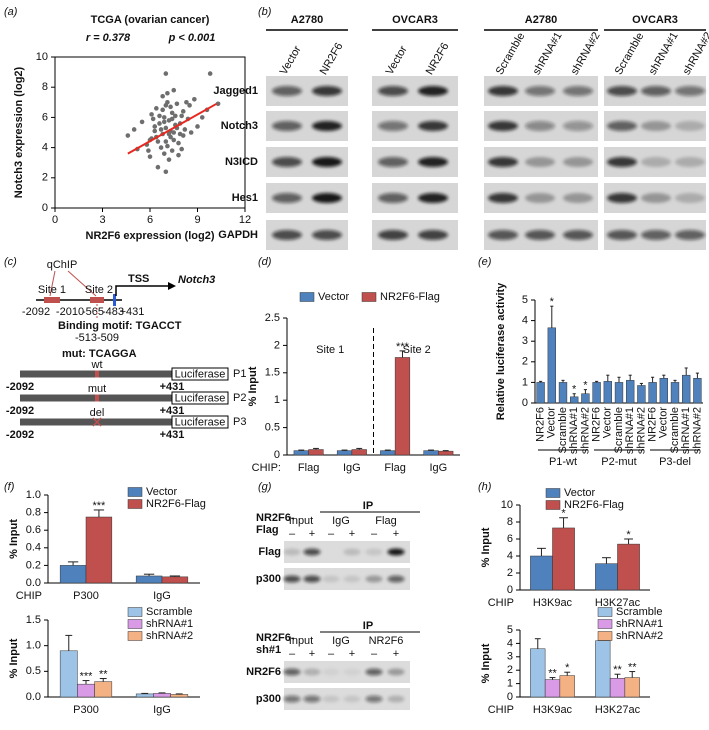 The width and height of the screenshot is (709, 730). What do you see at coordinates (176, 504) in the screenshot?
I see `legend-label: NR2F6-Flag` at bounding box center [176, 504].